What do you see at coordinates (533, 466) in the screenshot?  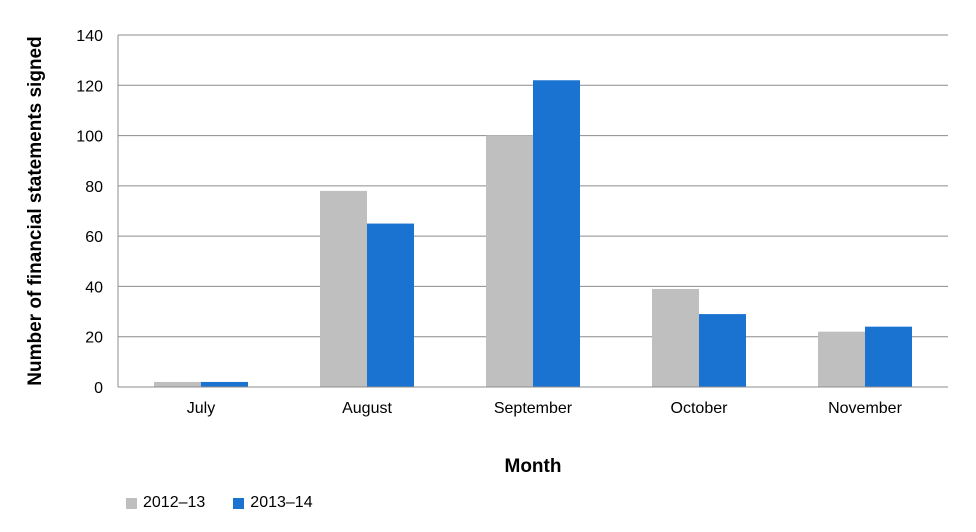 I see `x-axis-title: Month` at bounding box center [533, 466].